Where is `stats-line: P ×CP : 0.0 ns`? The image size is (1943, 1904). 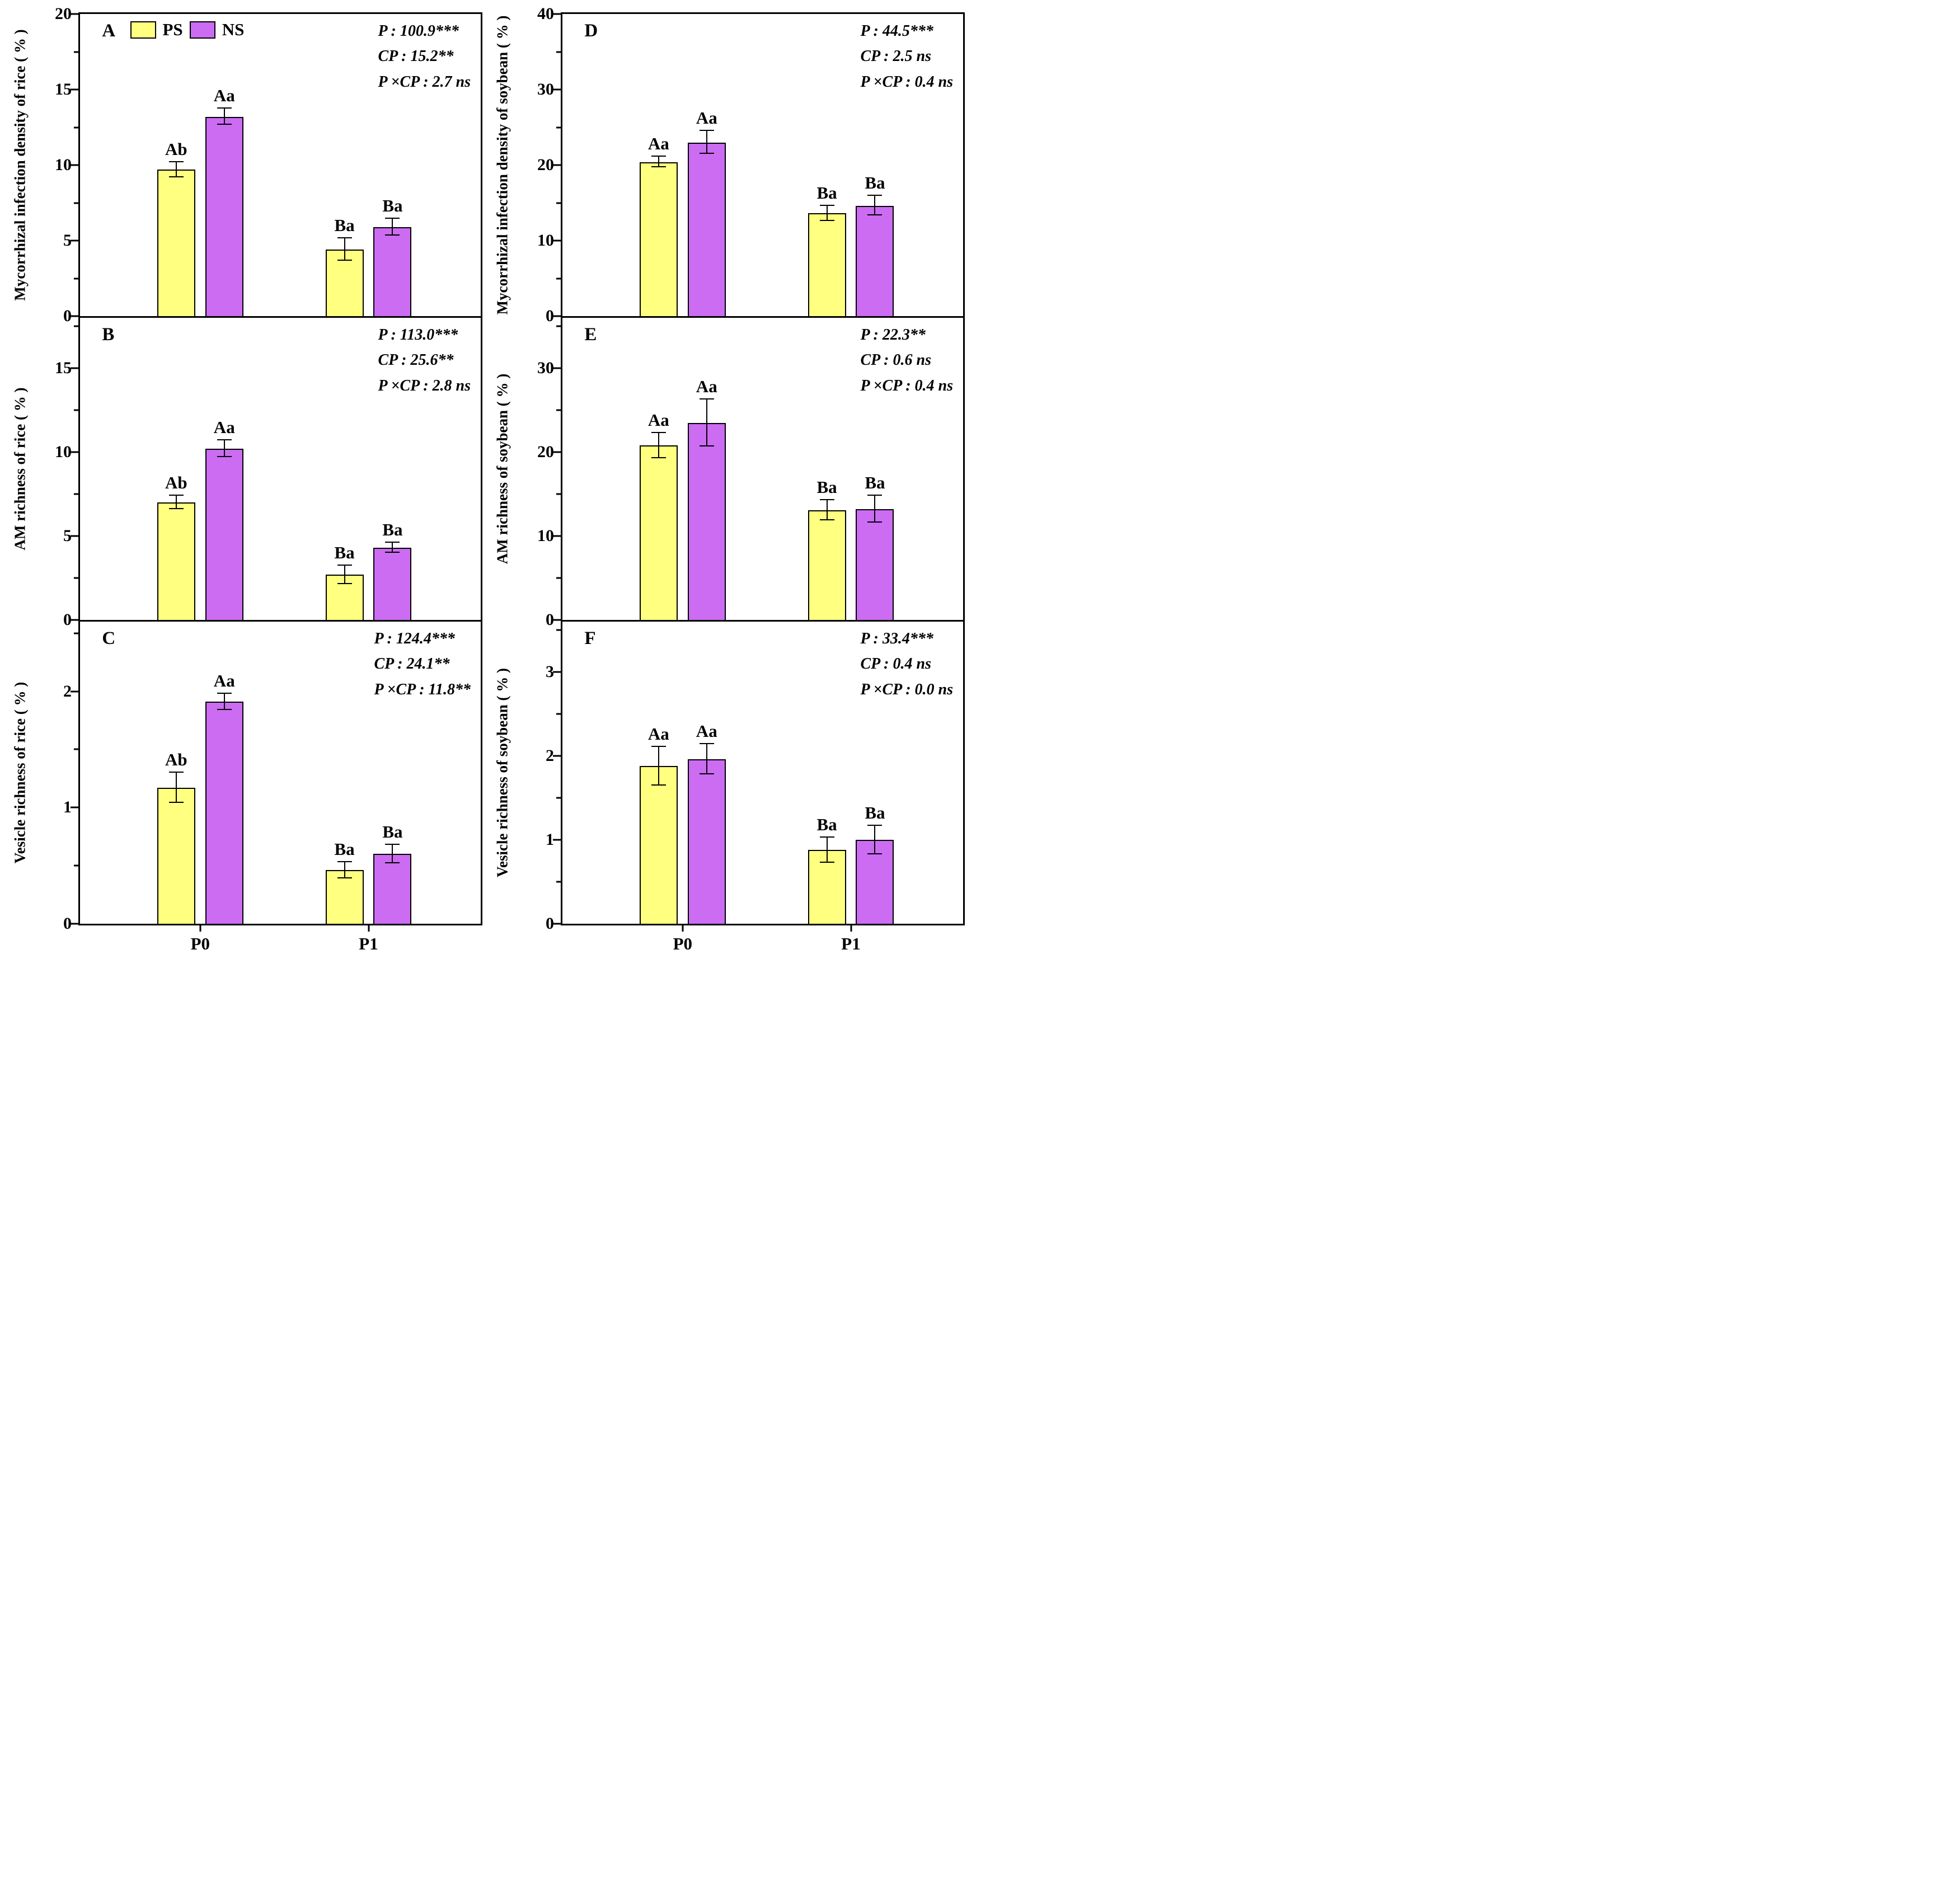
stats-line: P ×CP : 0.0 ns is located at coordinates (906, 689).